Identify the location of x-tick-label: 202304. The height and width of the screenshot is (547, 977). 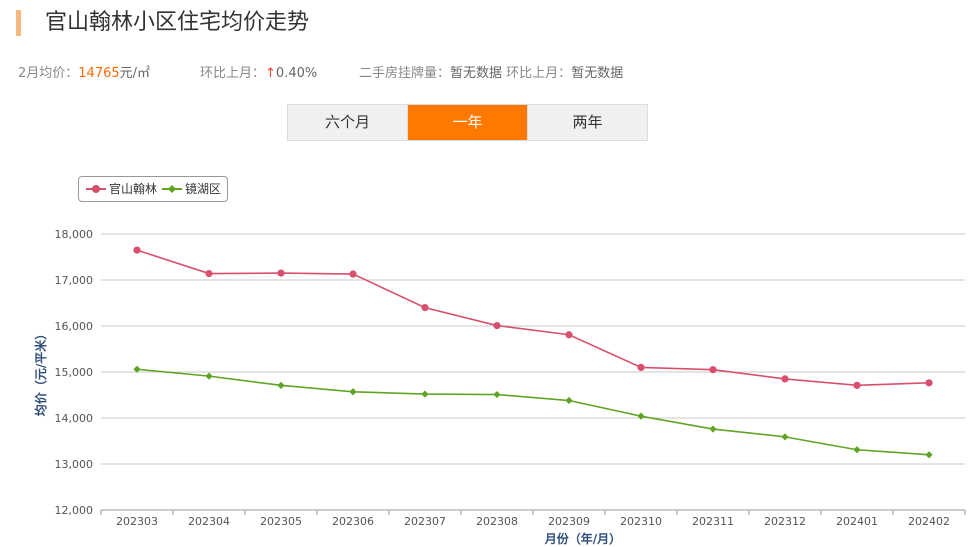
(209, 521).